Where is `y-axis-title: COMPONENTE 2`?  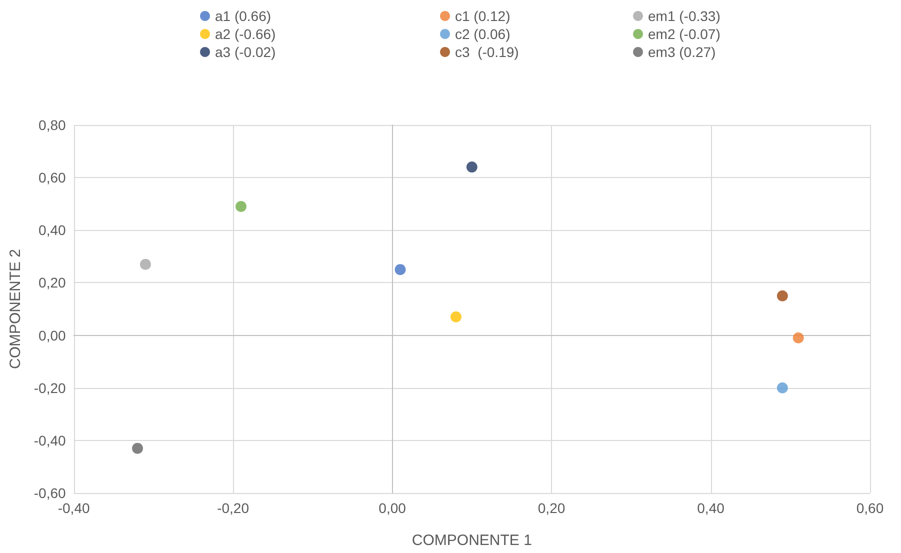
y-axis-title: COMPONENTE 2 is located at coordinates (15, 309).